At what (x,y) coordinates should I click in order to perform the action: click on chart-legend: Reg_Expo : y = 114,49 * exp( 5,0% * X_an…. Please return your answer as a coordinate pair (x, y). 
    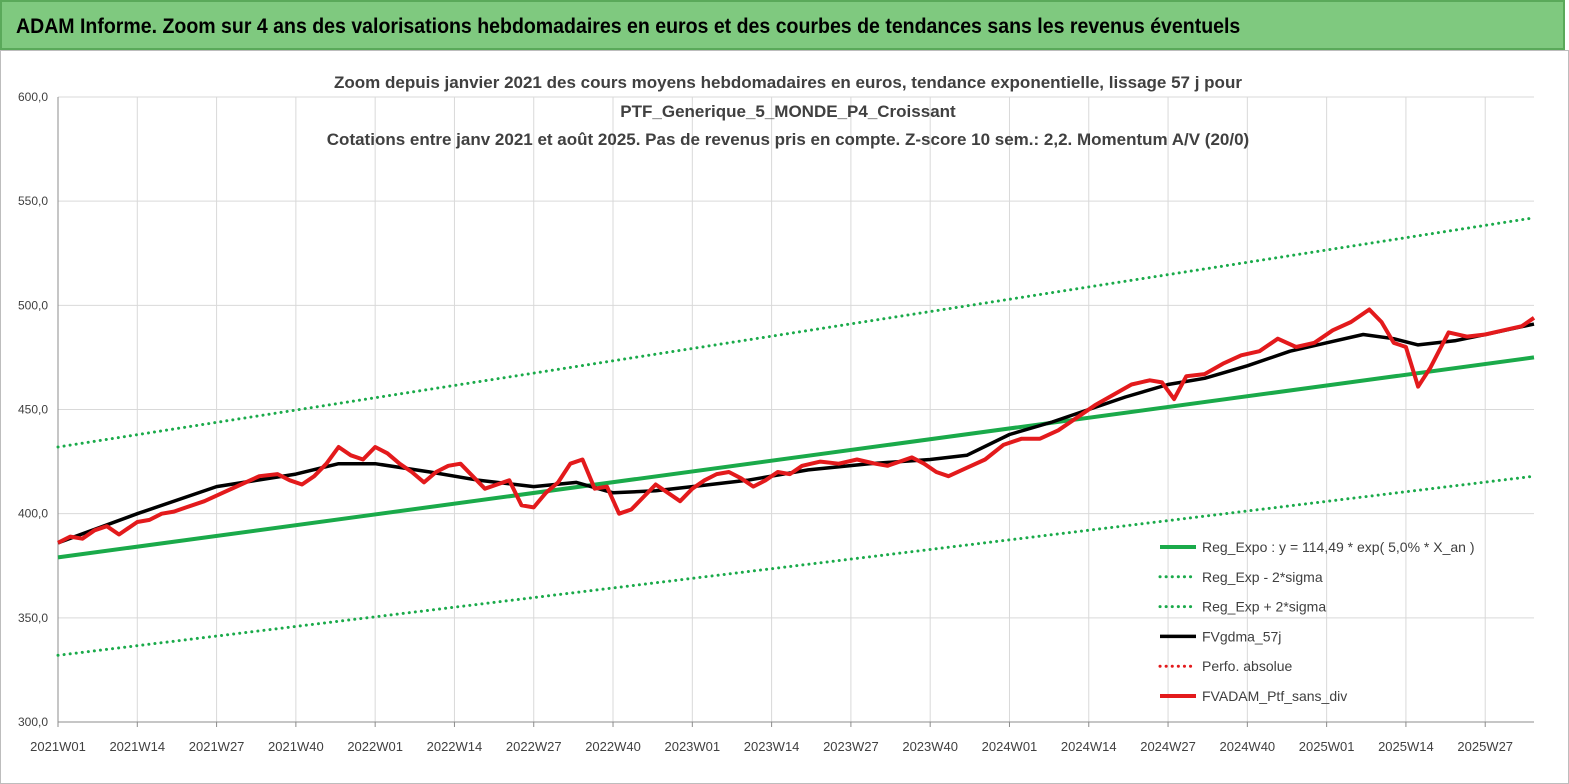
    Looking at the image, I should click on (1316, 621).